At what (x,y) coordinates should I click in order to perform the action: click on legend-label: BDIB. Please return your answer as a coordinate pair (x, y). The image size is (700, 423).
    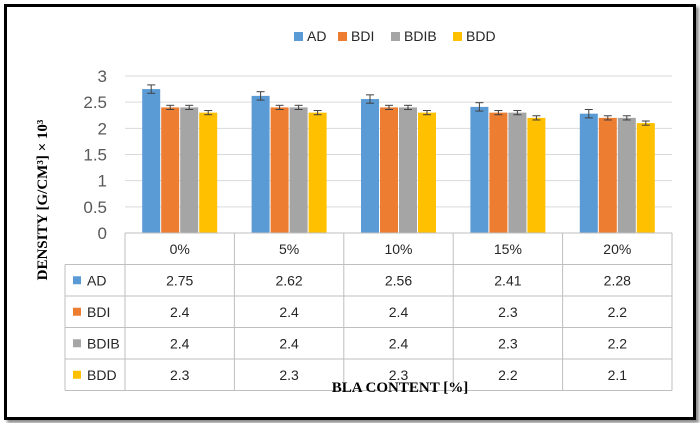
    Looking at the image, I should click on (420, 36).